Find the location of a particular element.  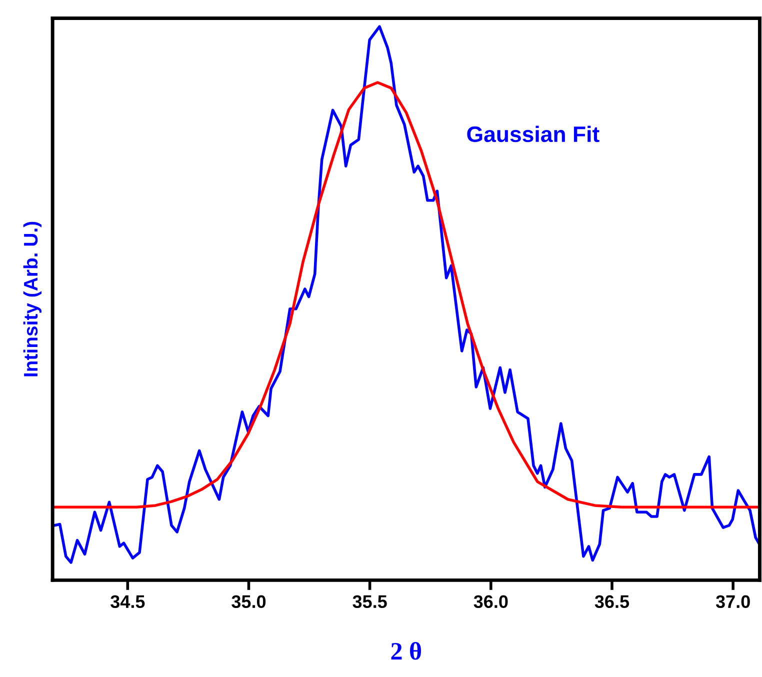

x-tick-label: 36.0 is located at coordinates (491, 601).